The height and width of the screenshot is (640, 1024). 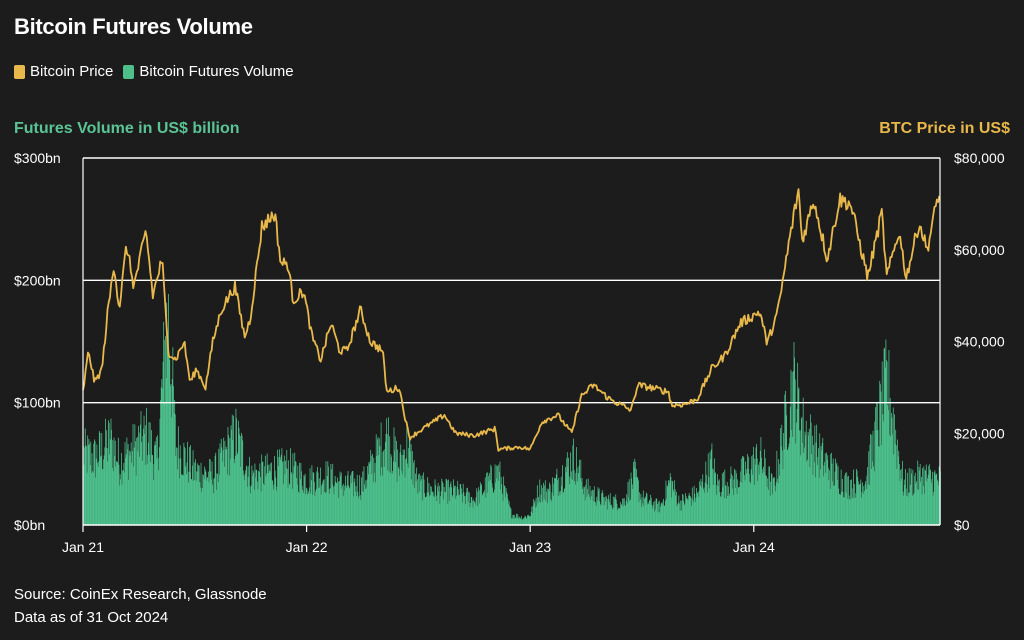 What do you see at coordinates (979, 250) in the screenshot?
I see `y-right-tick-label: $60,000` at bounding box center [979, 250].